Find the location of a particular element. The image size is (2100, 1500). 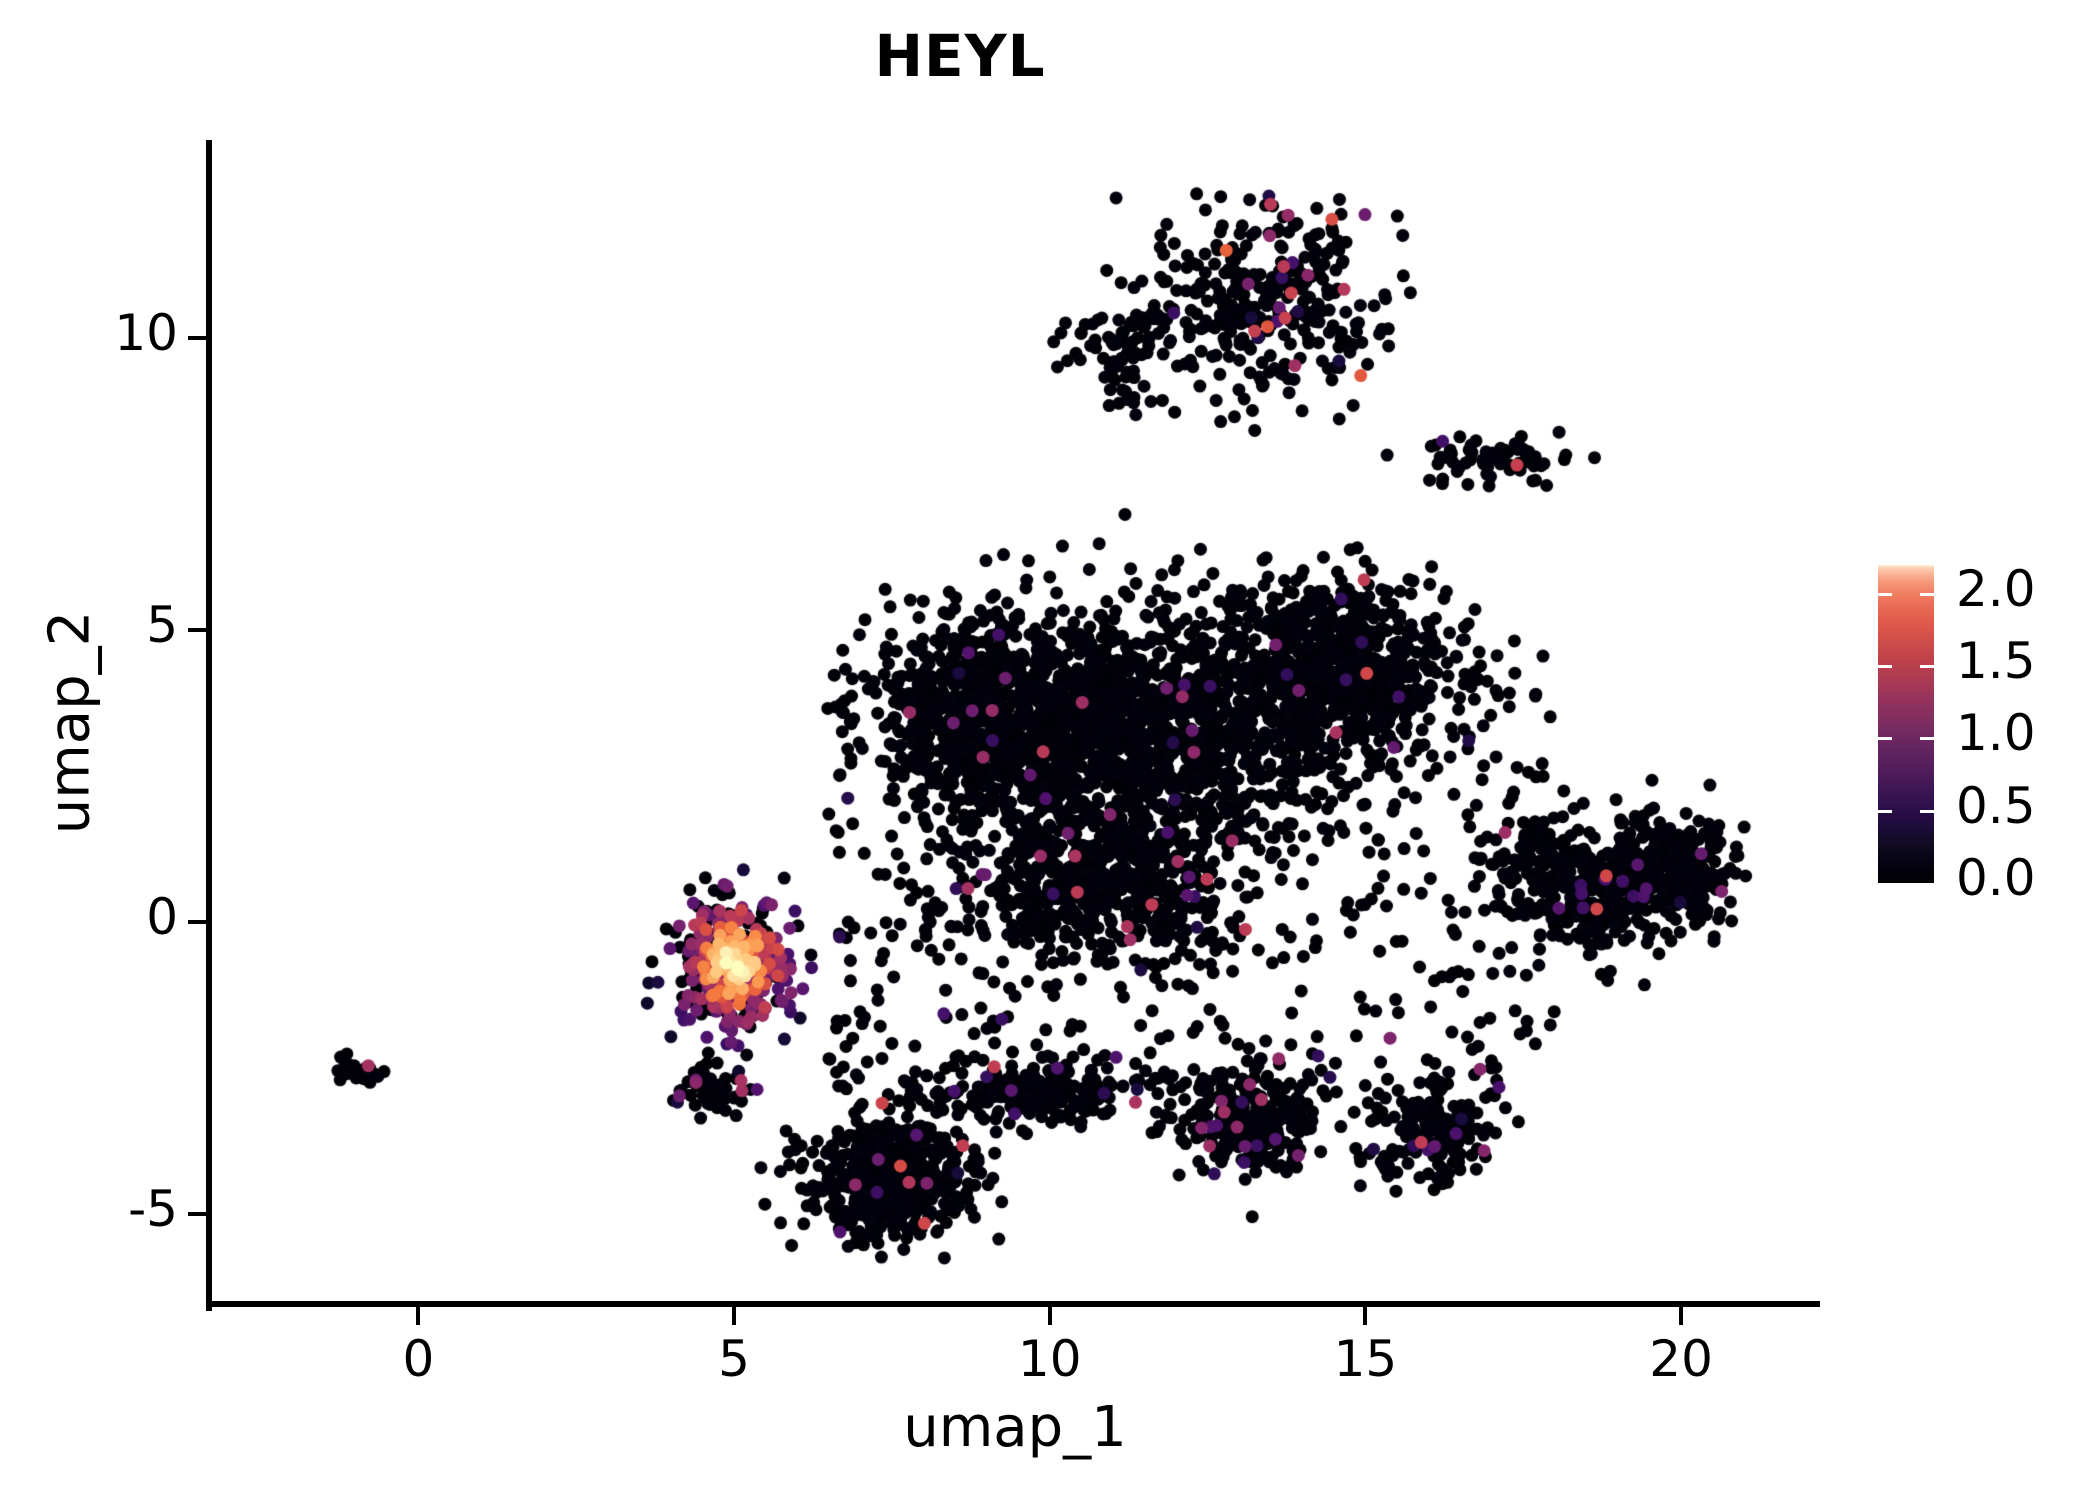

x-tick-label: 0 is located at coordinates (418, 1359).